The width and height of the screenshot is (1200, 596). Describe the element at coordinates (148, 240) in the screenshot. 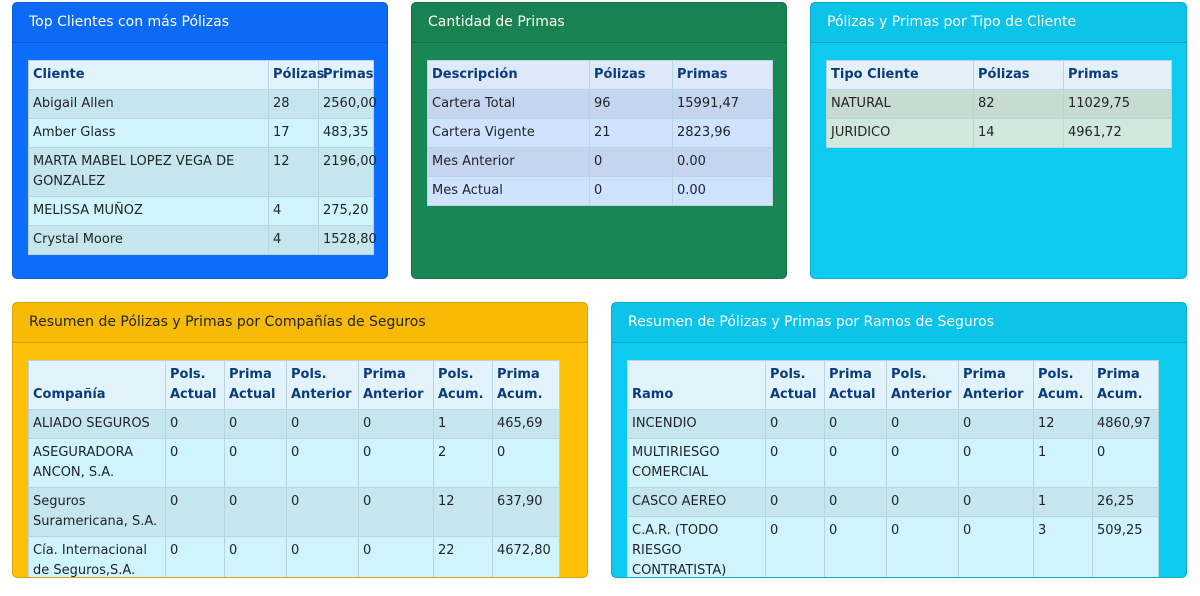

I see `table-cell: Crystal Moore` at that location.